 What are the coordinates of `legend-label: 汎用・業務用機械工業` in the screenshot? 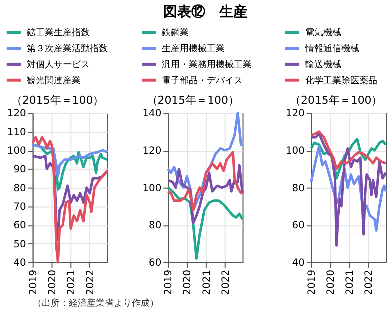 It's located at (207, 64).